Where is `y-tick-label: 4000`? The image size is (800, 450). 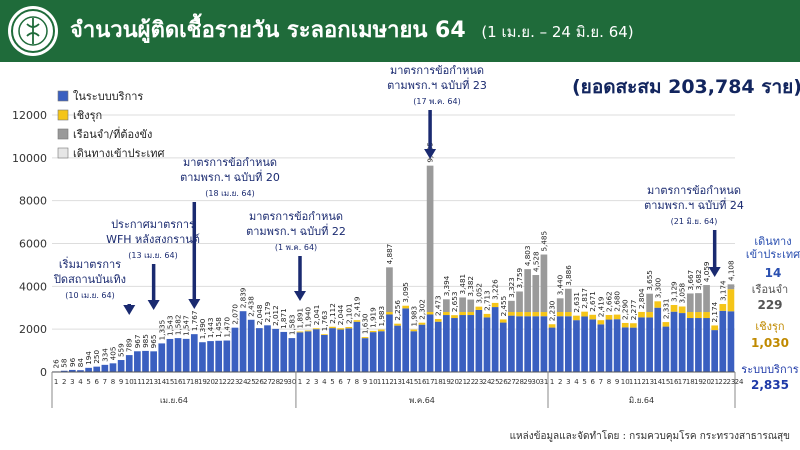 y-tick-label: 4000 is located at coordinates (33, 286).